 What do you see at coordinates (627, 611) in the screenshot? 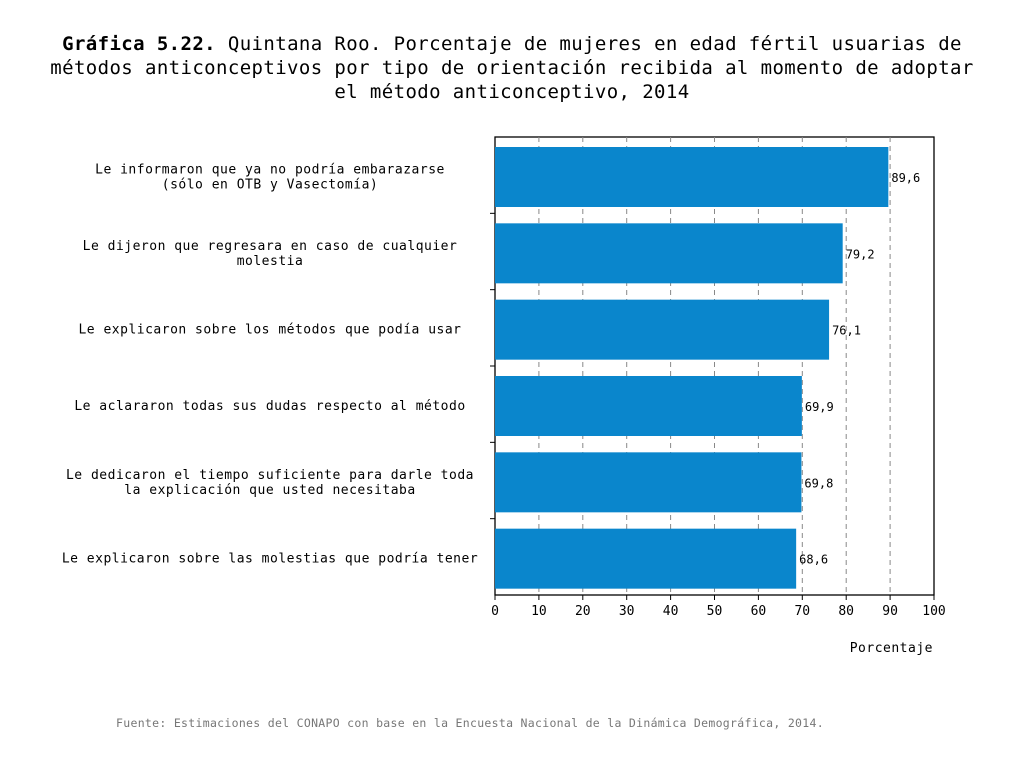
I see `x-tick-label: 30` at bounding box center [627, 611].